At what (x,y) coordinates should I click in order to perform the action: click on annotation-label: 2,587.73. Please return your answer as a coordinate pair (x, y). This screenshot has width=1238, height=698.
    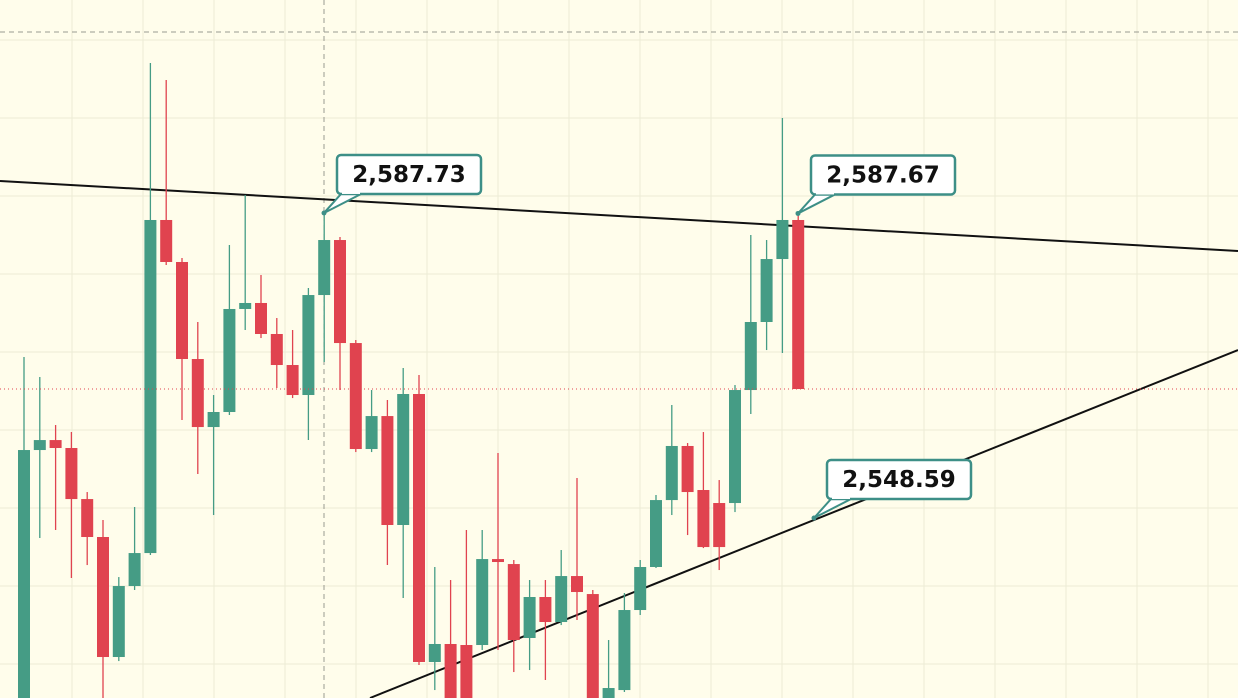
    Looking at the image, I should click on (409, 175).